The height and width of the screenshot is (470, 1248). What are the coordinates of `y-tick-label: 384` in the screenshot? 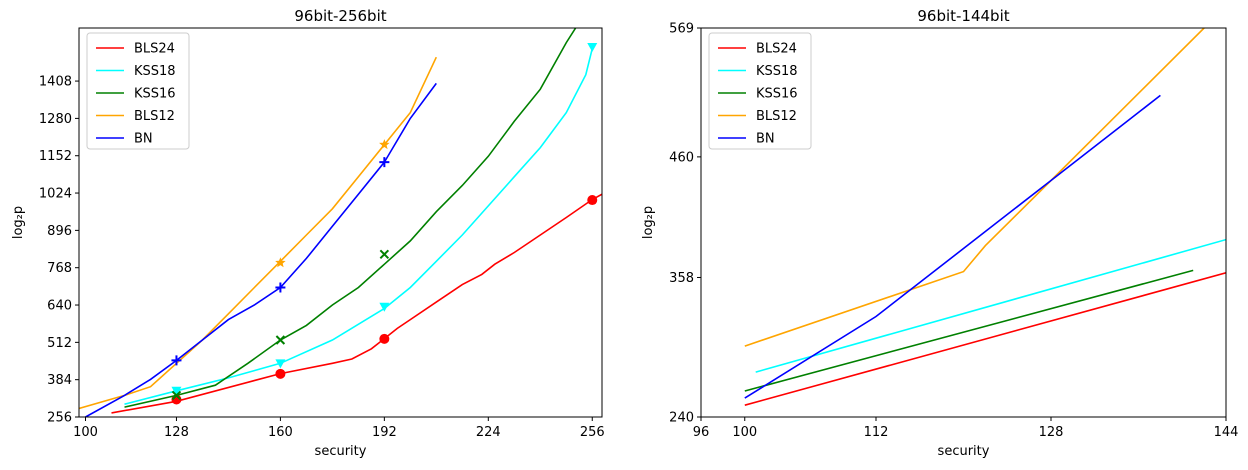 It's located at (59, 380).